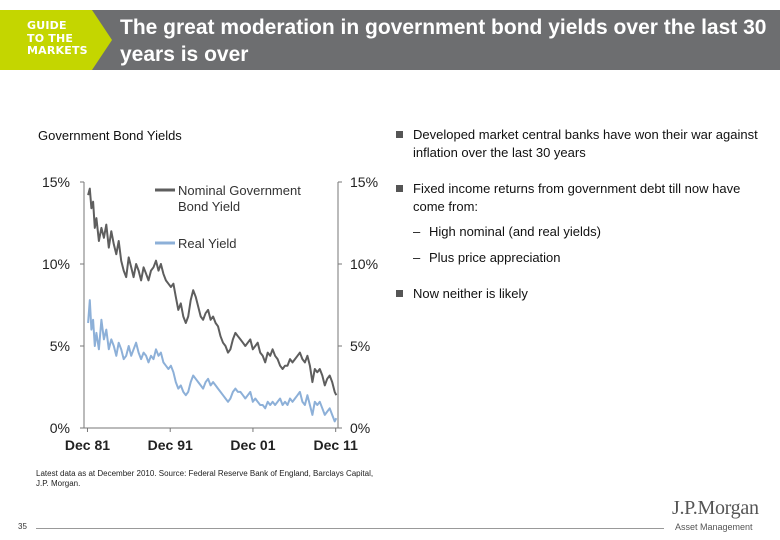 Image resolution: width=780 pixels, height=540 pixels. Describe the element at coordinates (56, 182) in the screenshot. I see `left-tick-label: 15%` at that location.